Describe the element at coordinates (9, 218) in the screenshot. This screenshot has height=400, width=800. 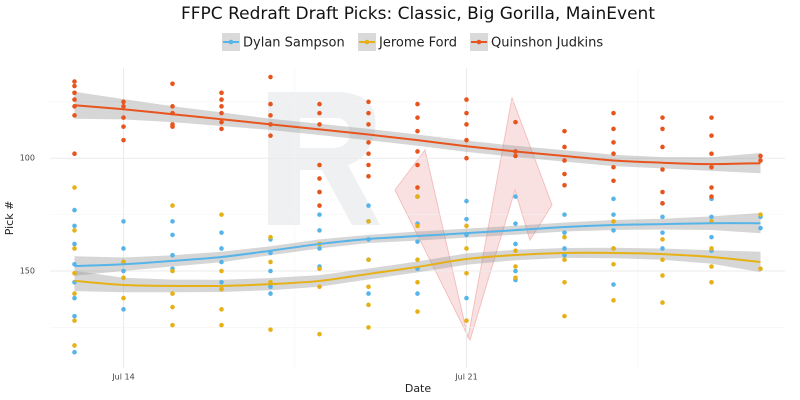
I see `y-axis-label: Pick #` at that location.